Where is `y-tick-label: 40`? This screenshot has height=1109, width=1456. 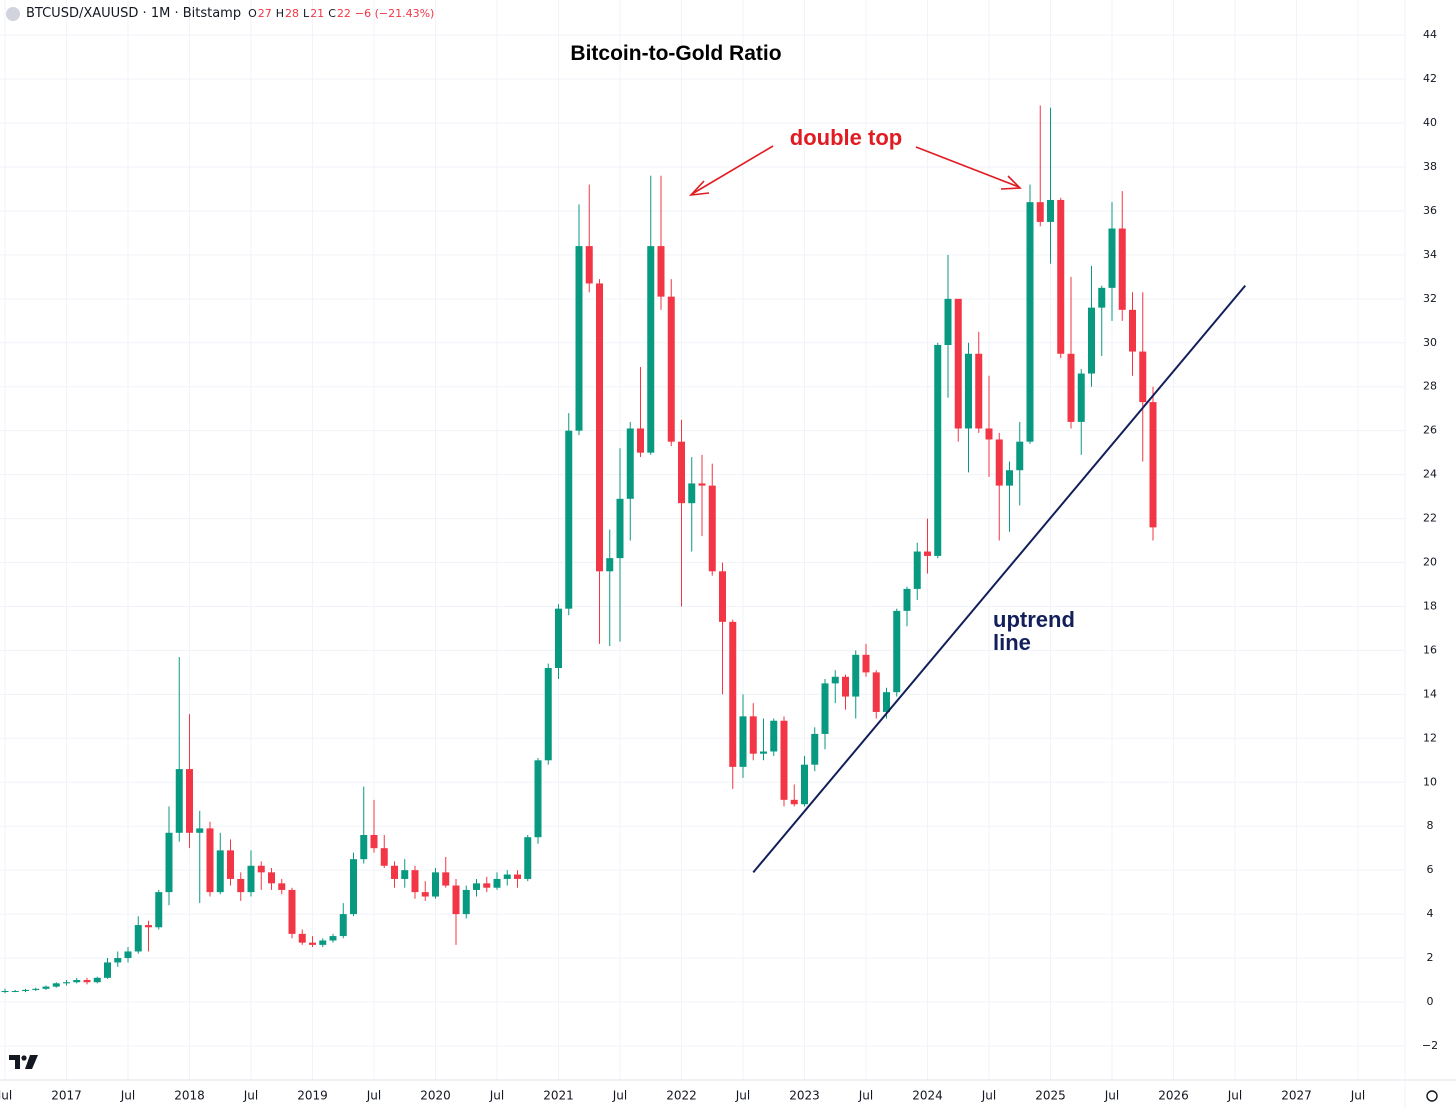 y-tick-label: 40 is located at coordinates (1430, 122).